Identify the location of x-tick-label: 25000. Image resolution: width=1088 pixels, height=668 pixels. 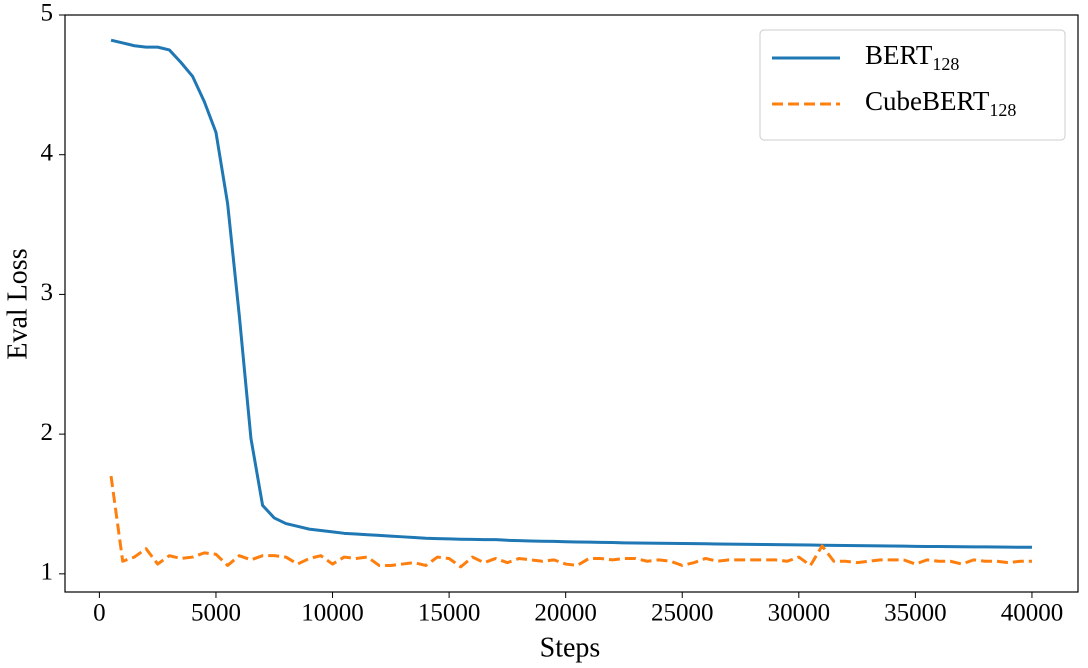
(682, 613).